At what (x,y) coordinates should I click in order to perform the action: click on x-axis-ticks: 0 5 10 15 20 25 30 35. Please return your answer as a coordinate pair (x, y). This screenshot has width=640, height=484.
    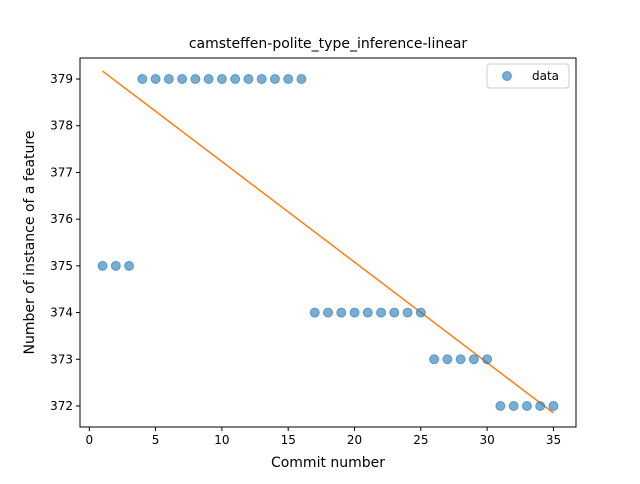
    Looking at the image, I should click on (323, 437).